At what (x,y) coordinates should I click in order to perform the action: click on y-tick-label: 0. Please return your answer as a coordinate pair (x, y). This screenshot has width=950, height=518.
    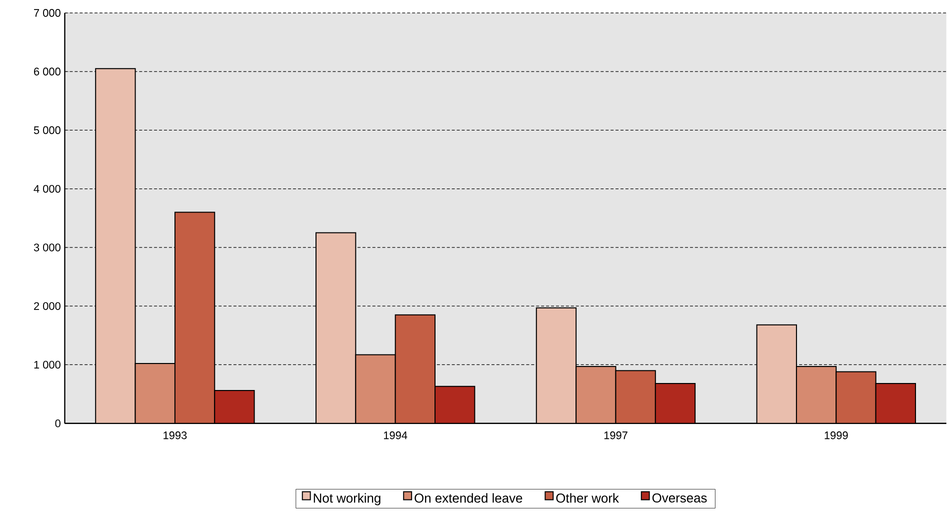
    Looking at the image, I should click on (57, 423).